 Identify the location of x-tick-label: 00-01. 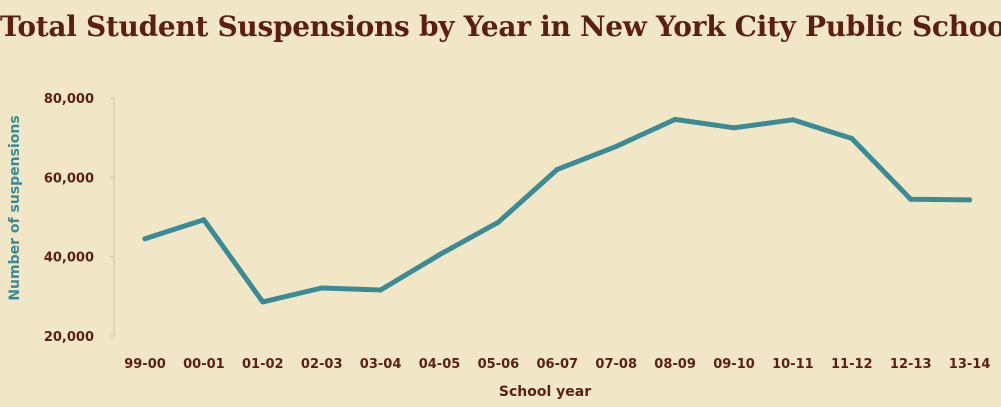
(204, 364).